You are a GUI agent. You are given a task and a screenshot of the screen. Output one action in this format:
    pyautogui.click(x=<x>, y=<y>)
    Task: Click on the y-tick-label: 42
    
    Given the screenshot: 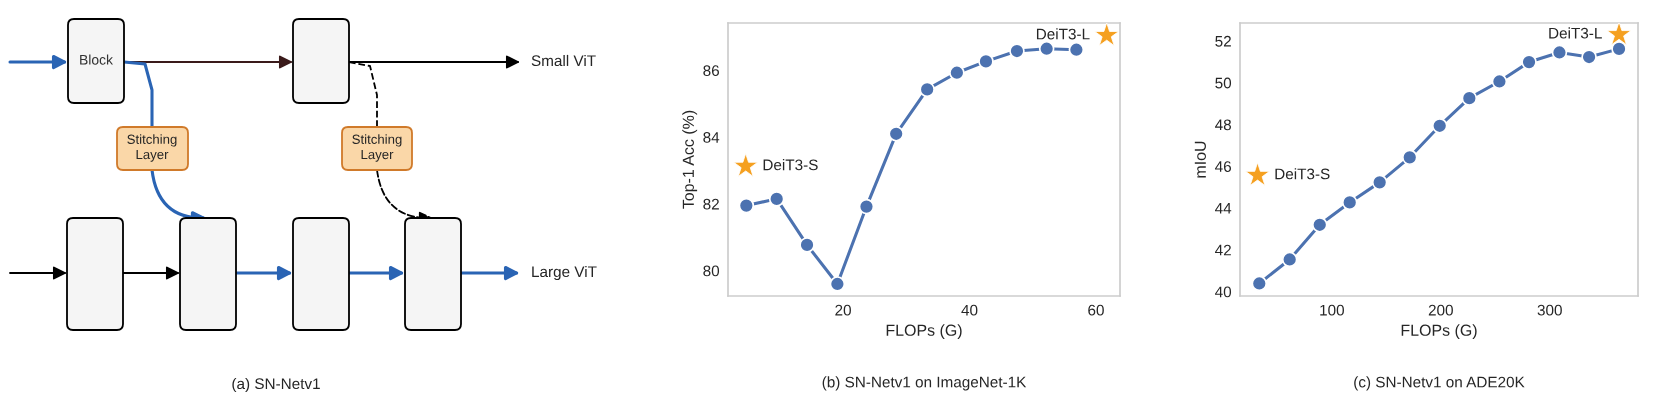 What is the action you would take?
    pyautogui.click(x=1223, y=250)
    